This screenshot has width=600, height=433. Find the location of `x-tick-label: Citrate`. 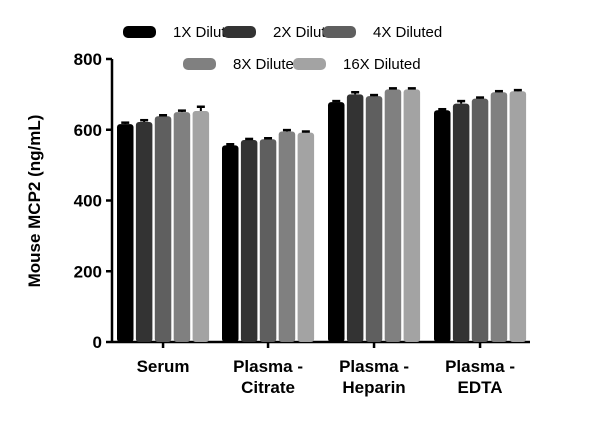

x-tick-label: Citrate is located at coordinates (268, 387).